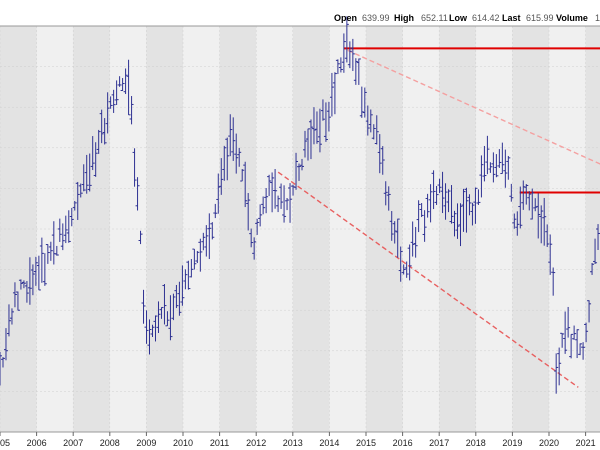  Describe the element at coordinates (434, 18) in the screenshot. I see `high-value: 652.11` at that location.